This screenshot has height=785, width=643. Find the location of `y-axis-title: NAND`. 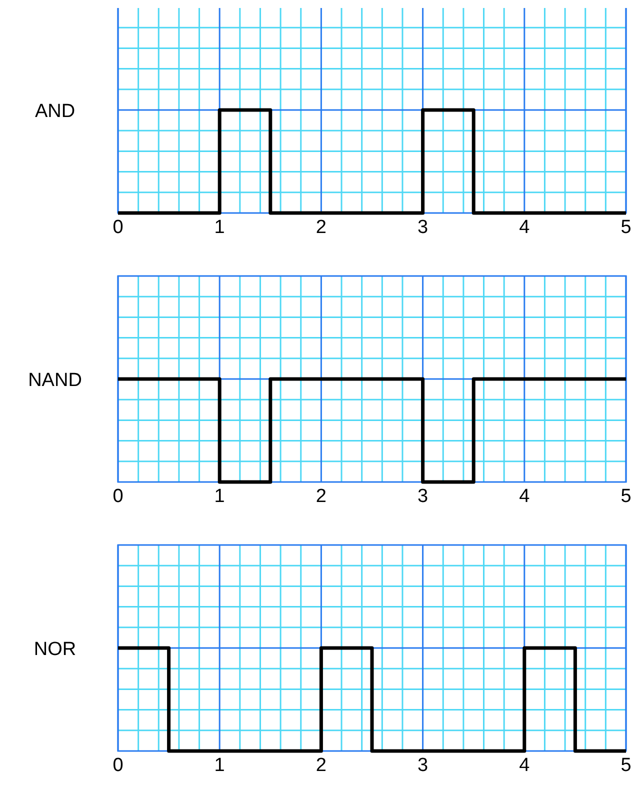

y-axis-title: NAND is located at coordinates (55, 380).